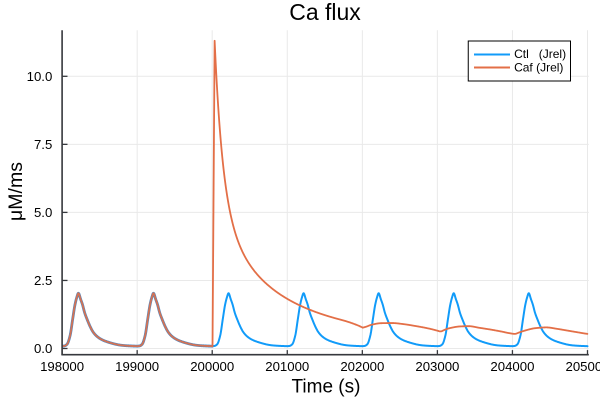 This screenshot has height=400, width=600. What do you see at coordinates (212, 366) in the screenshot?
I see `svg-text: 200000` at bounding box center [212, 366].